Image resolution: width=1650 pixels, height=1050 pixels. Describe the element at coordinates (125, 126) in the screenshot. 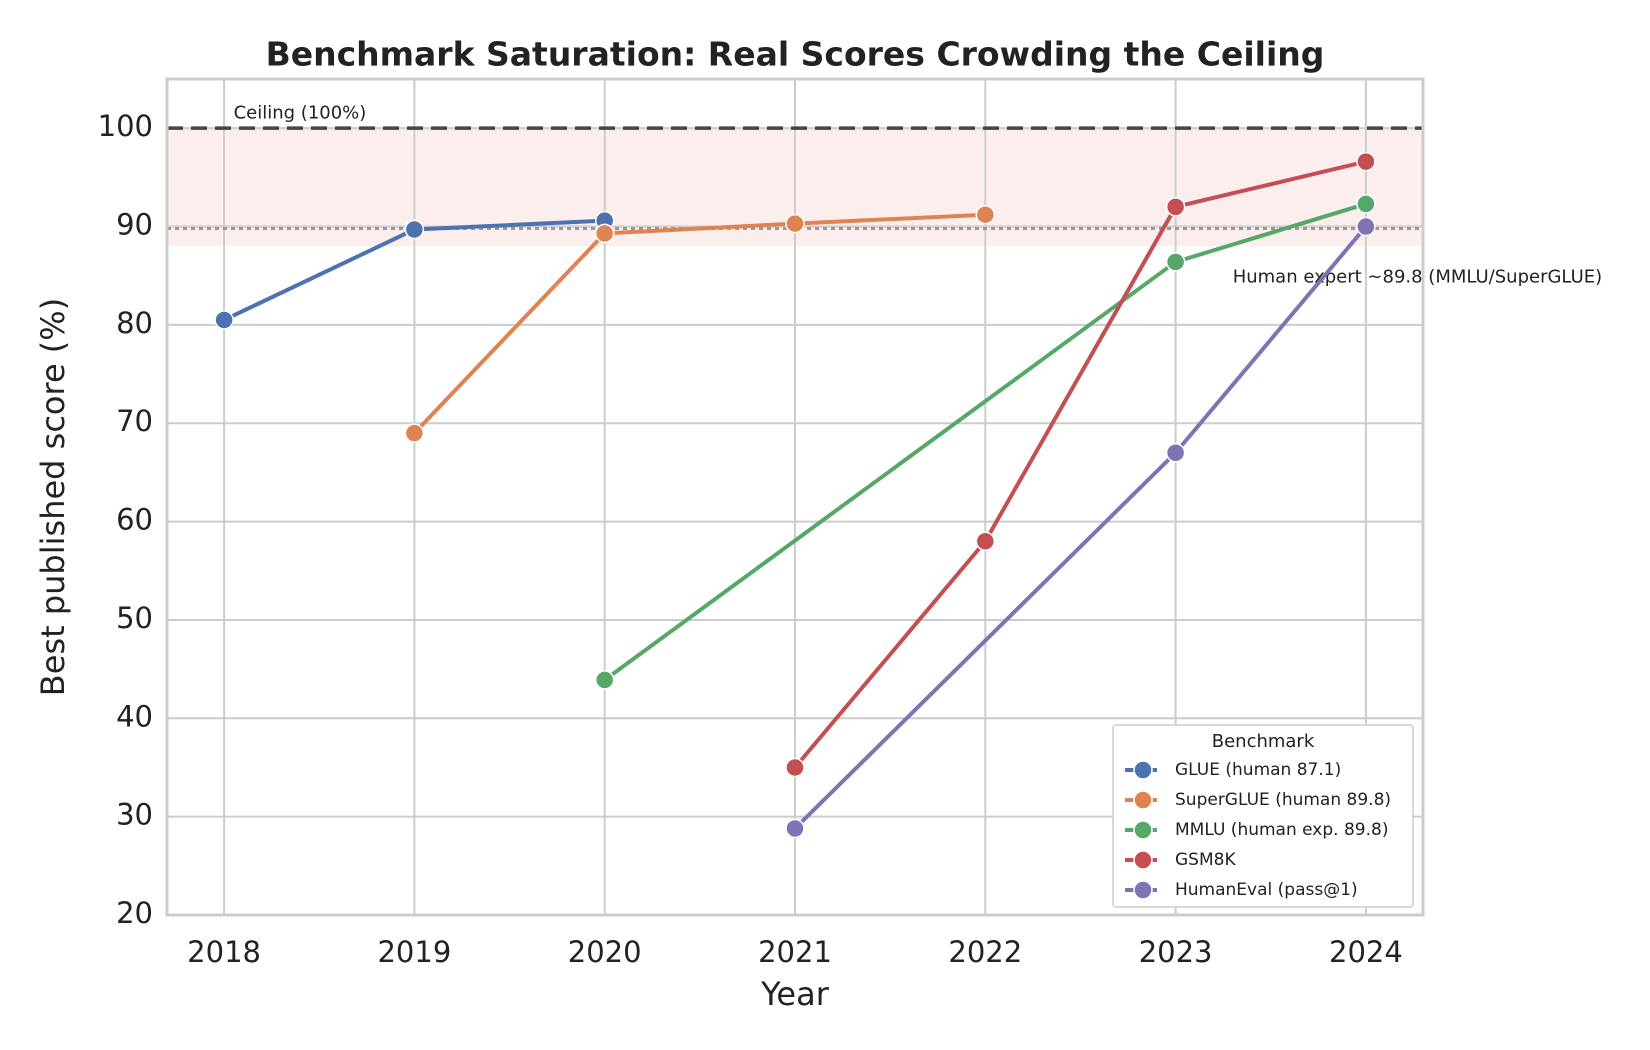

I see `y-tick-label: 100` at that location.